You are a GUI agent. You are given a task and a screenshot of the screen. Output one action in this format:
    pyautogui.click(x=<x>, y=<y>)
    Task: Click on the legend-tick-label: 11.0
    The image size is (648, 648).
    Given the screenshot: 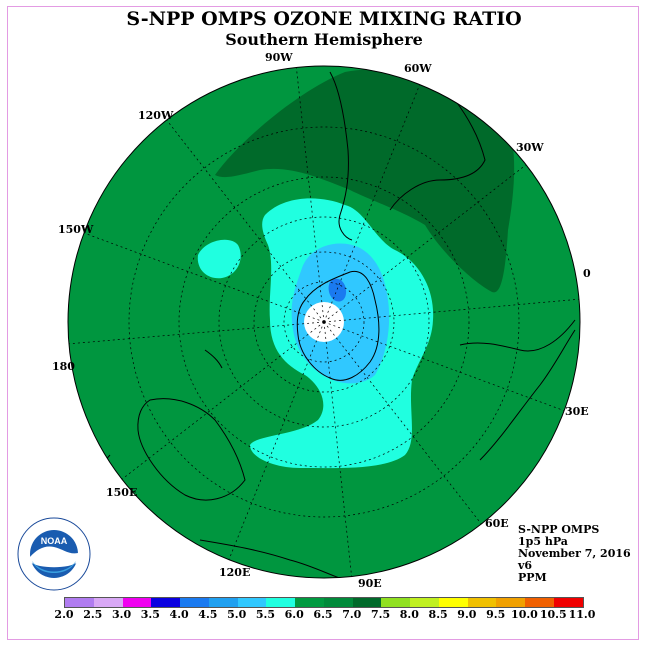 What is the action you would take?
    pyautogui.click(x=582, y=614)
    